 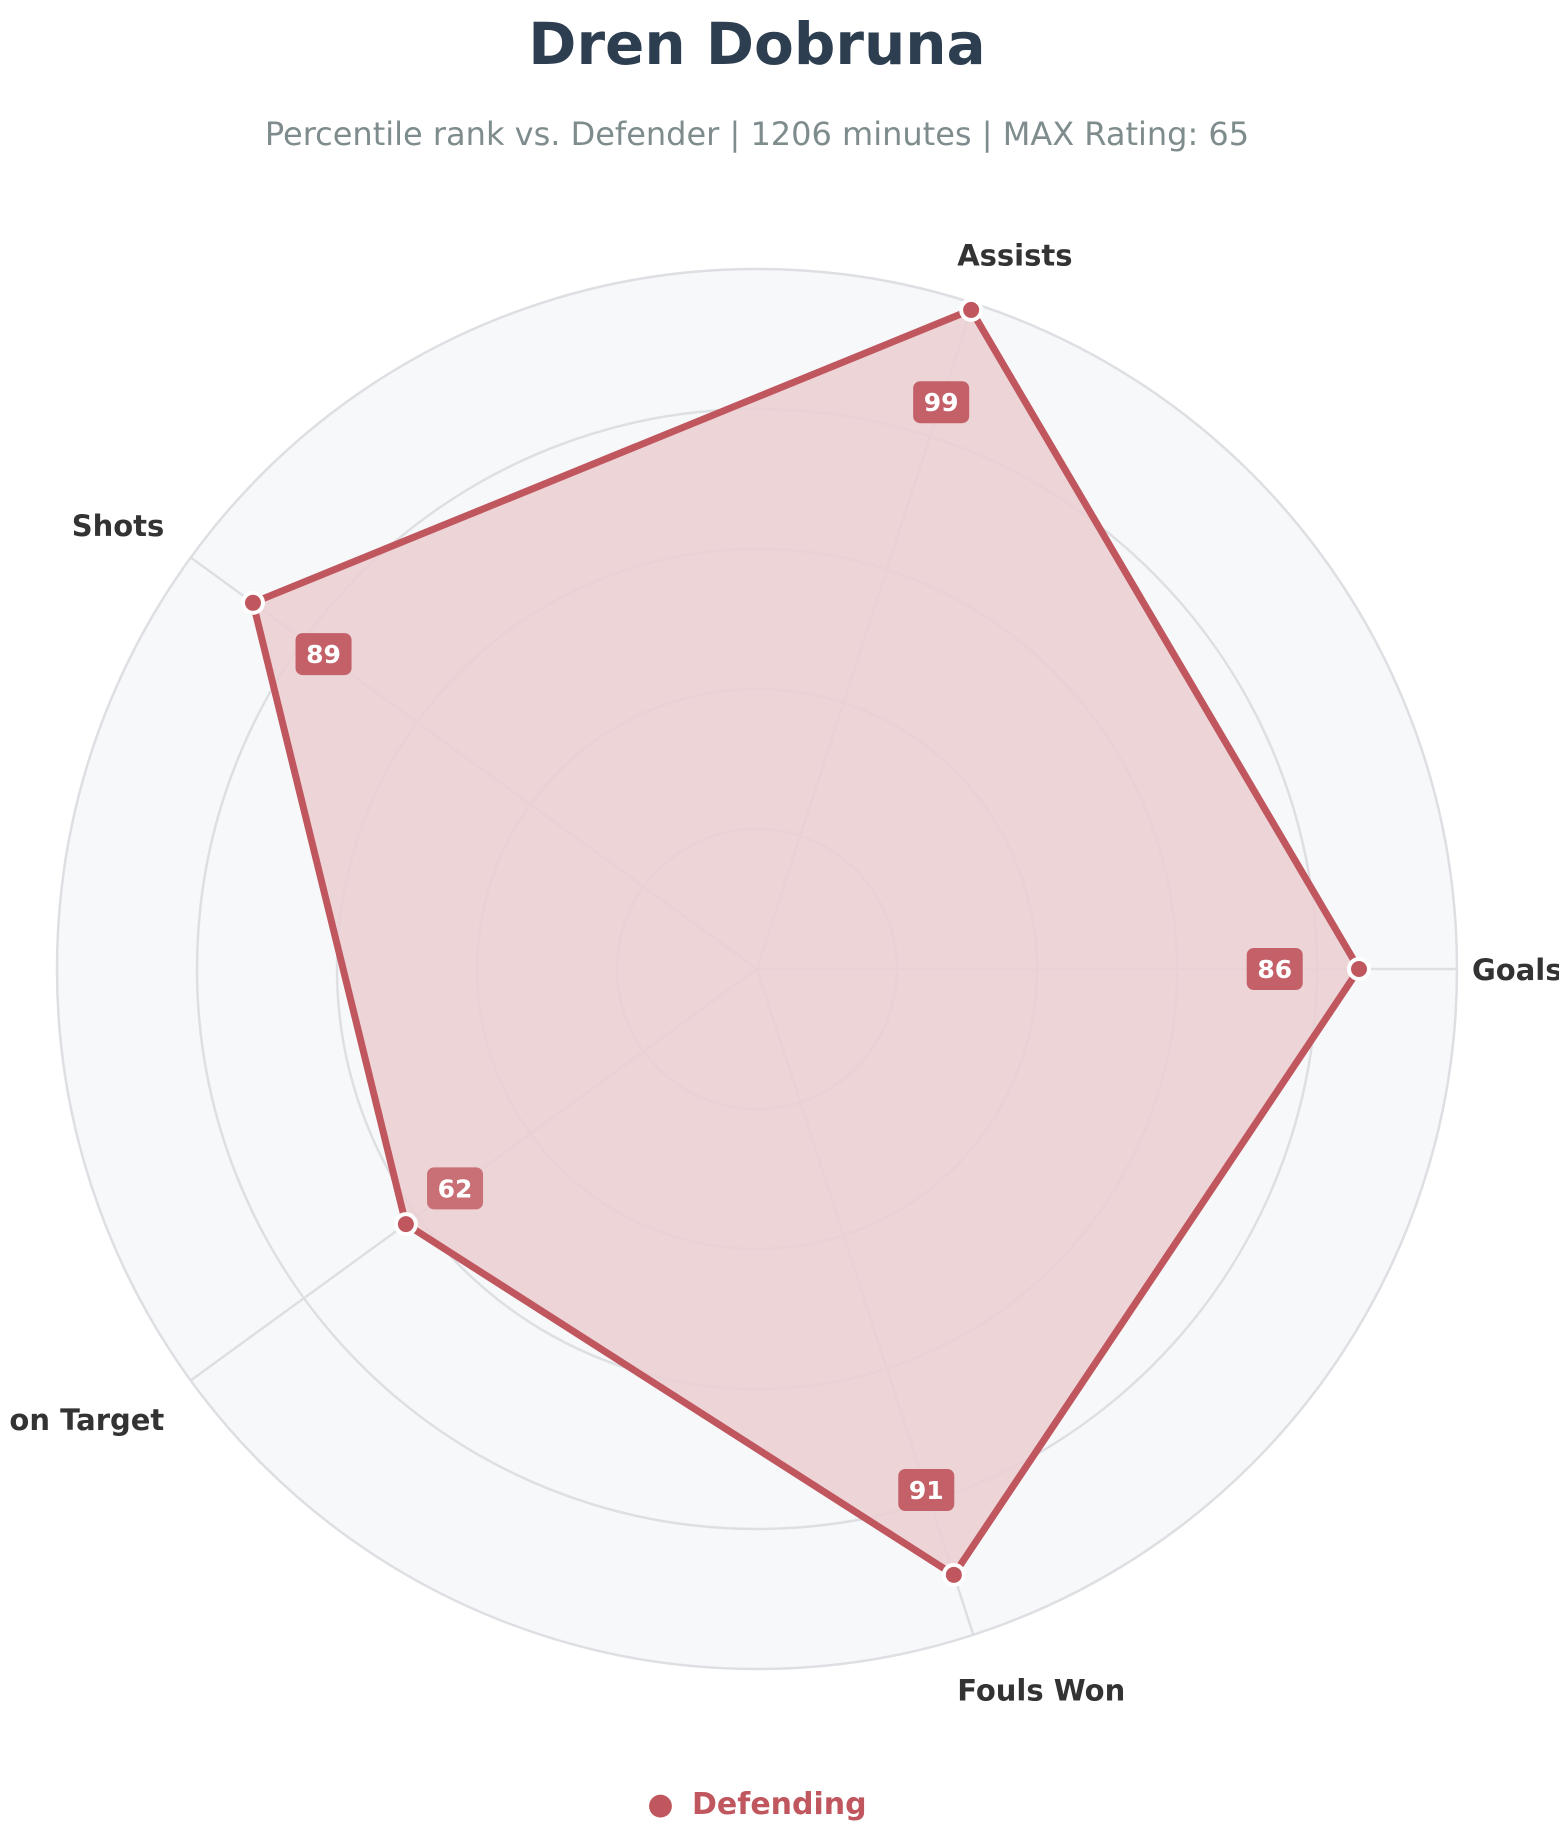 I want to click on chart-title: Dren Dobruna, so click(x=756, y=44).